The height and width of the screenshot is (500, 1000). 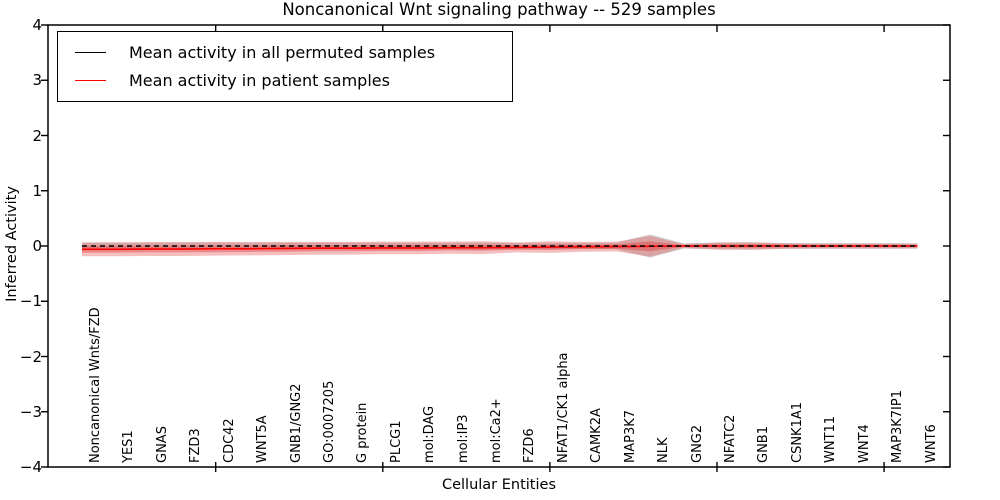 What do you see at coordinates (30, 467) in the screenshot?
I see `y-tick-label: −4` at bounding box center [30, 467].